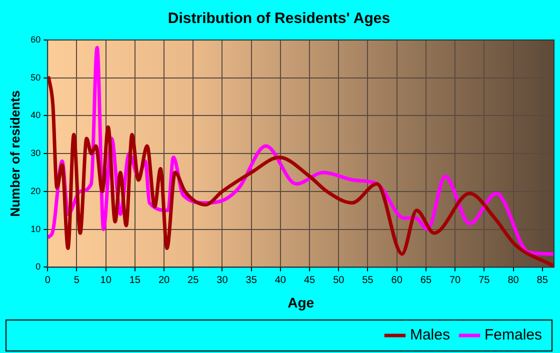 The width and height of the screenshot is (560, 353). Describe the element at coordinates (514, 280) in the screenshot. I see `x-tick-label: 80` at that location.